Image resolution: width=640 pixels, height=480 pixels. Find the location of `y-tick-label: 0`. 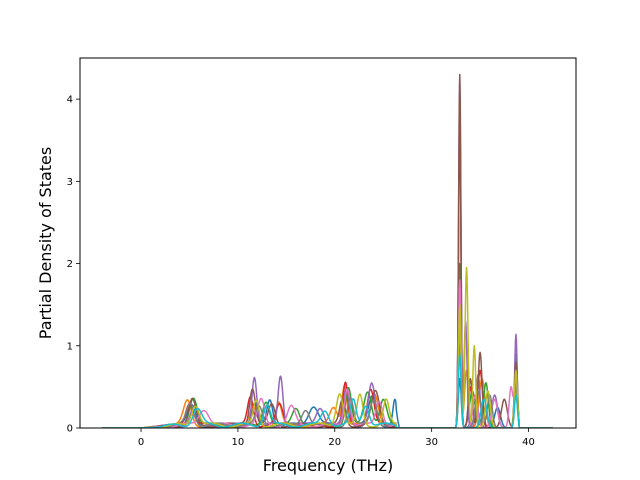

y-tick-label: 0 is located at coordinates (70, 429).